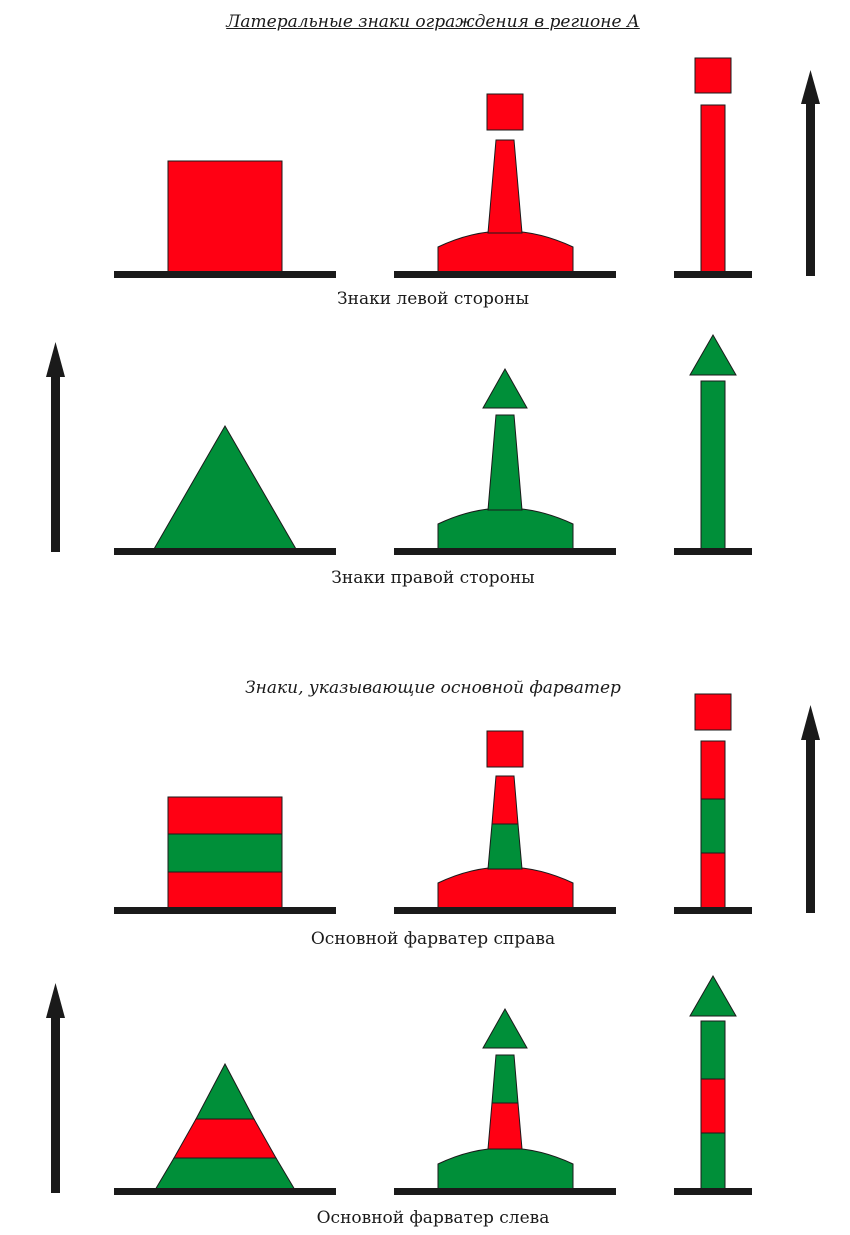 The image size is (850, 1235). Describe the element at coordinates (713, 465) in the screenshot. I see `spar-buoy-green` at that location.